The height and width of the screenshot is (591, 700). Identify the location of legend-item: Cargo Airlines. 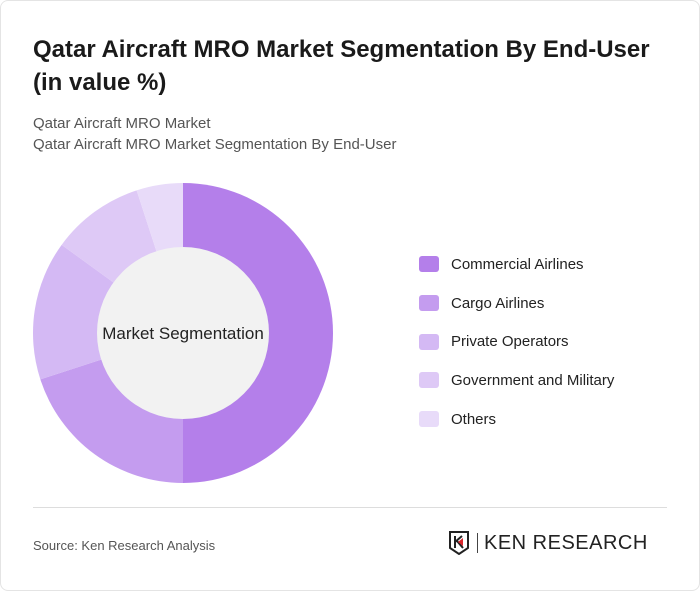
(516, 303).